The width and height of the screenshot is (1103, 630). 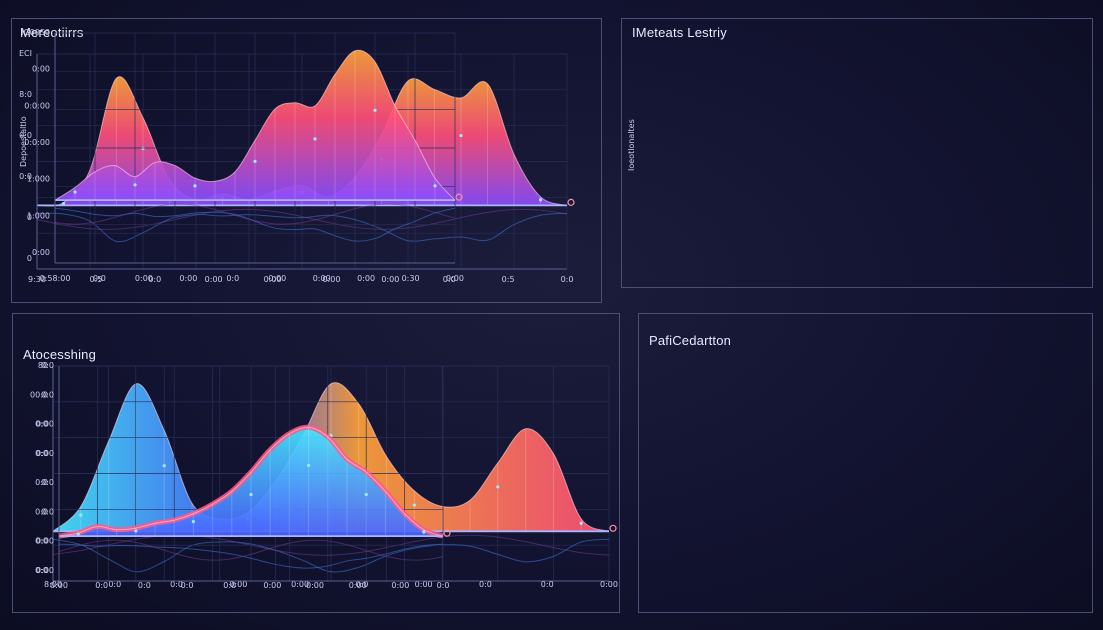 What do you see at coordinates (39, 394) in the screenshot?
I see `y-tick-label: 00:0` at bounding box center [39, 394].